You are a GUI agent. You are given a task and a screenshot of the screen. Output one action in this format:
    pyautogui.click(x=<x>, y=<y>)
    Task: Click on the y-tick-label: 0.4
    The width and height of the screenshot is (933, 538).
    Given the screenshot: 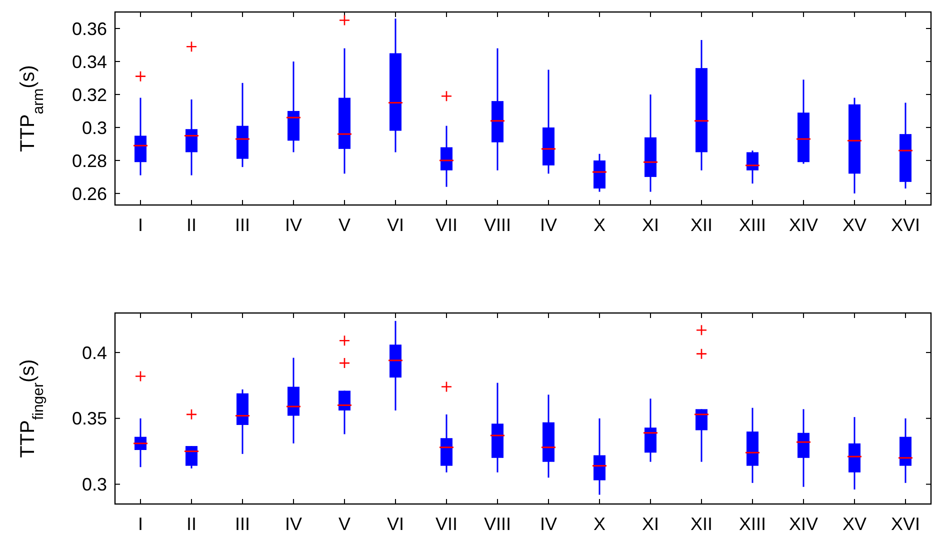 What is the action you would take?
    pyautogui.click(x=94, y=352)
    